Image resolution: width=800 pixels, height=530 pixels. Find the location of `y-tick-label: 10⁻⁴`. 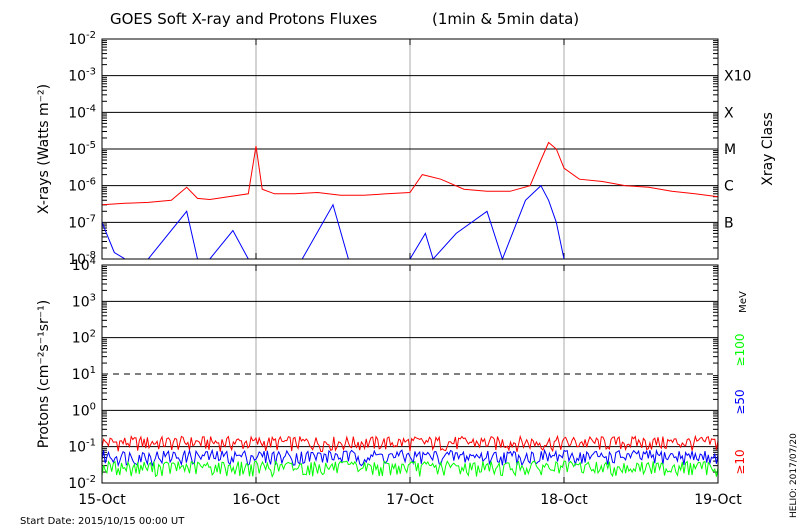

y-tick-label: 10⁻⁴ is located at coordinates (82, 112).